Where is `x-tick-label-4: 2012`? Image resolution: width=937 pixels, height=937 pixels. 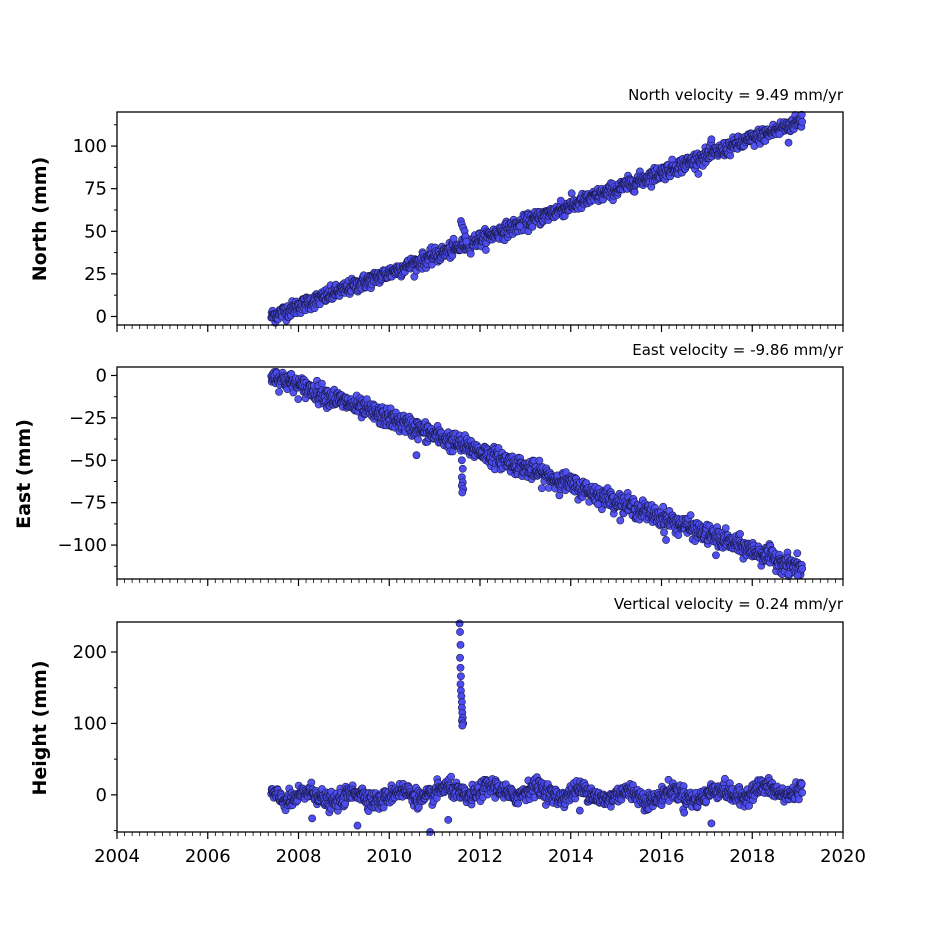 x-tick-label-4: 2012 is located at coordinates (480, 856).